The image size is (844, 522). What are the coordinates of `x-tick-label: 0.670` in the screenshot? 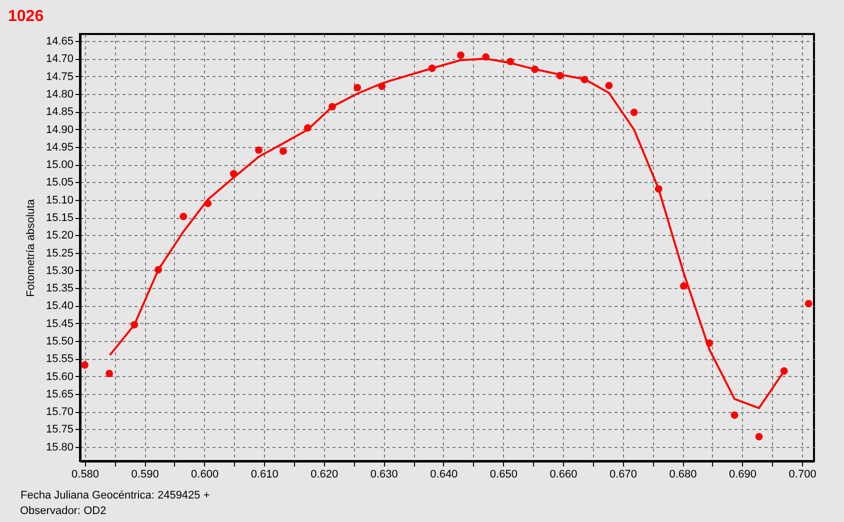 It's located at (623, 474).